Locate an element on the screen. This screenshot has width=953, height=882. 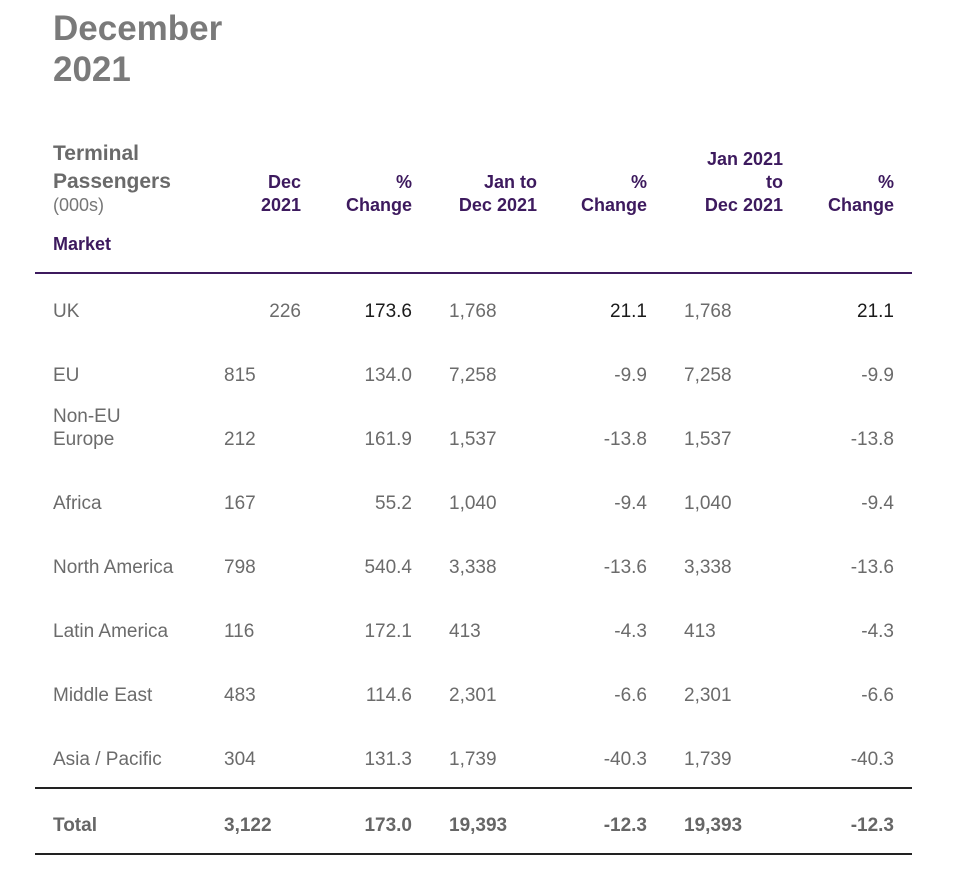
table-header-label: Terminal Passengers is located at coordinates (112, 168).